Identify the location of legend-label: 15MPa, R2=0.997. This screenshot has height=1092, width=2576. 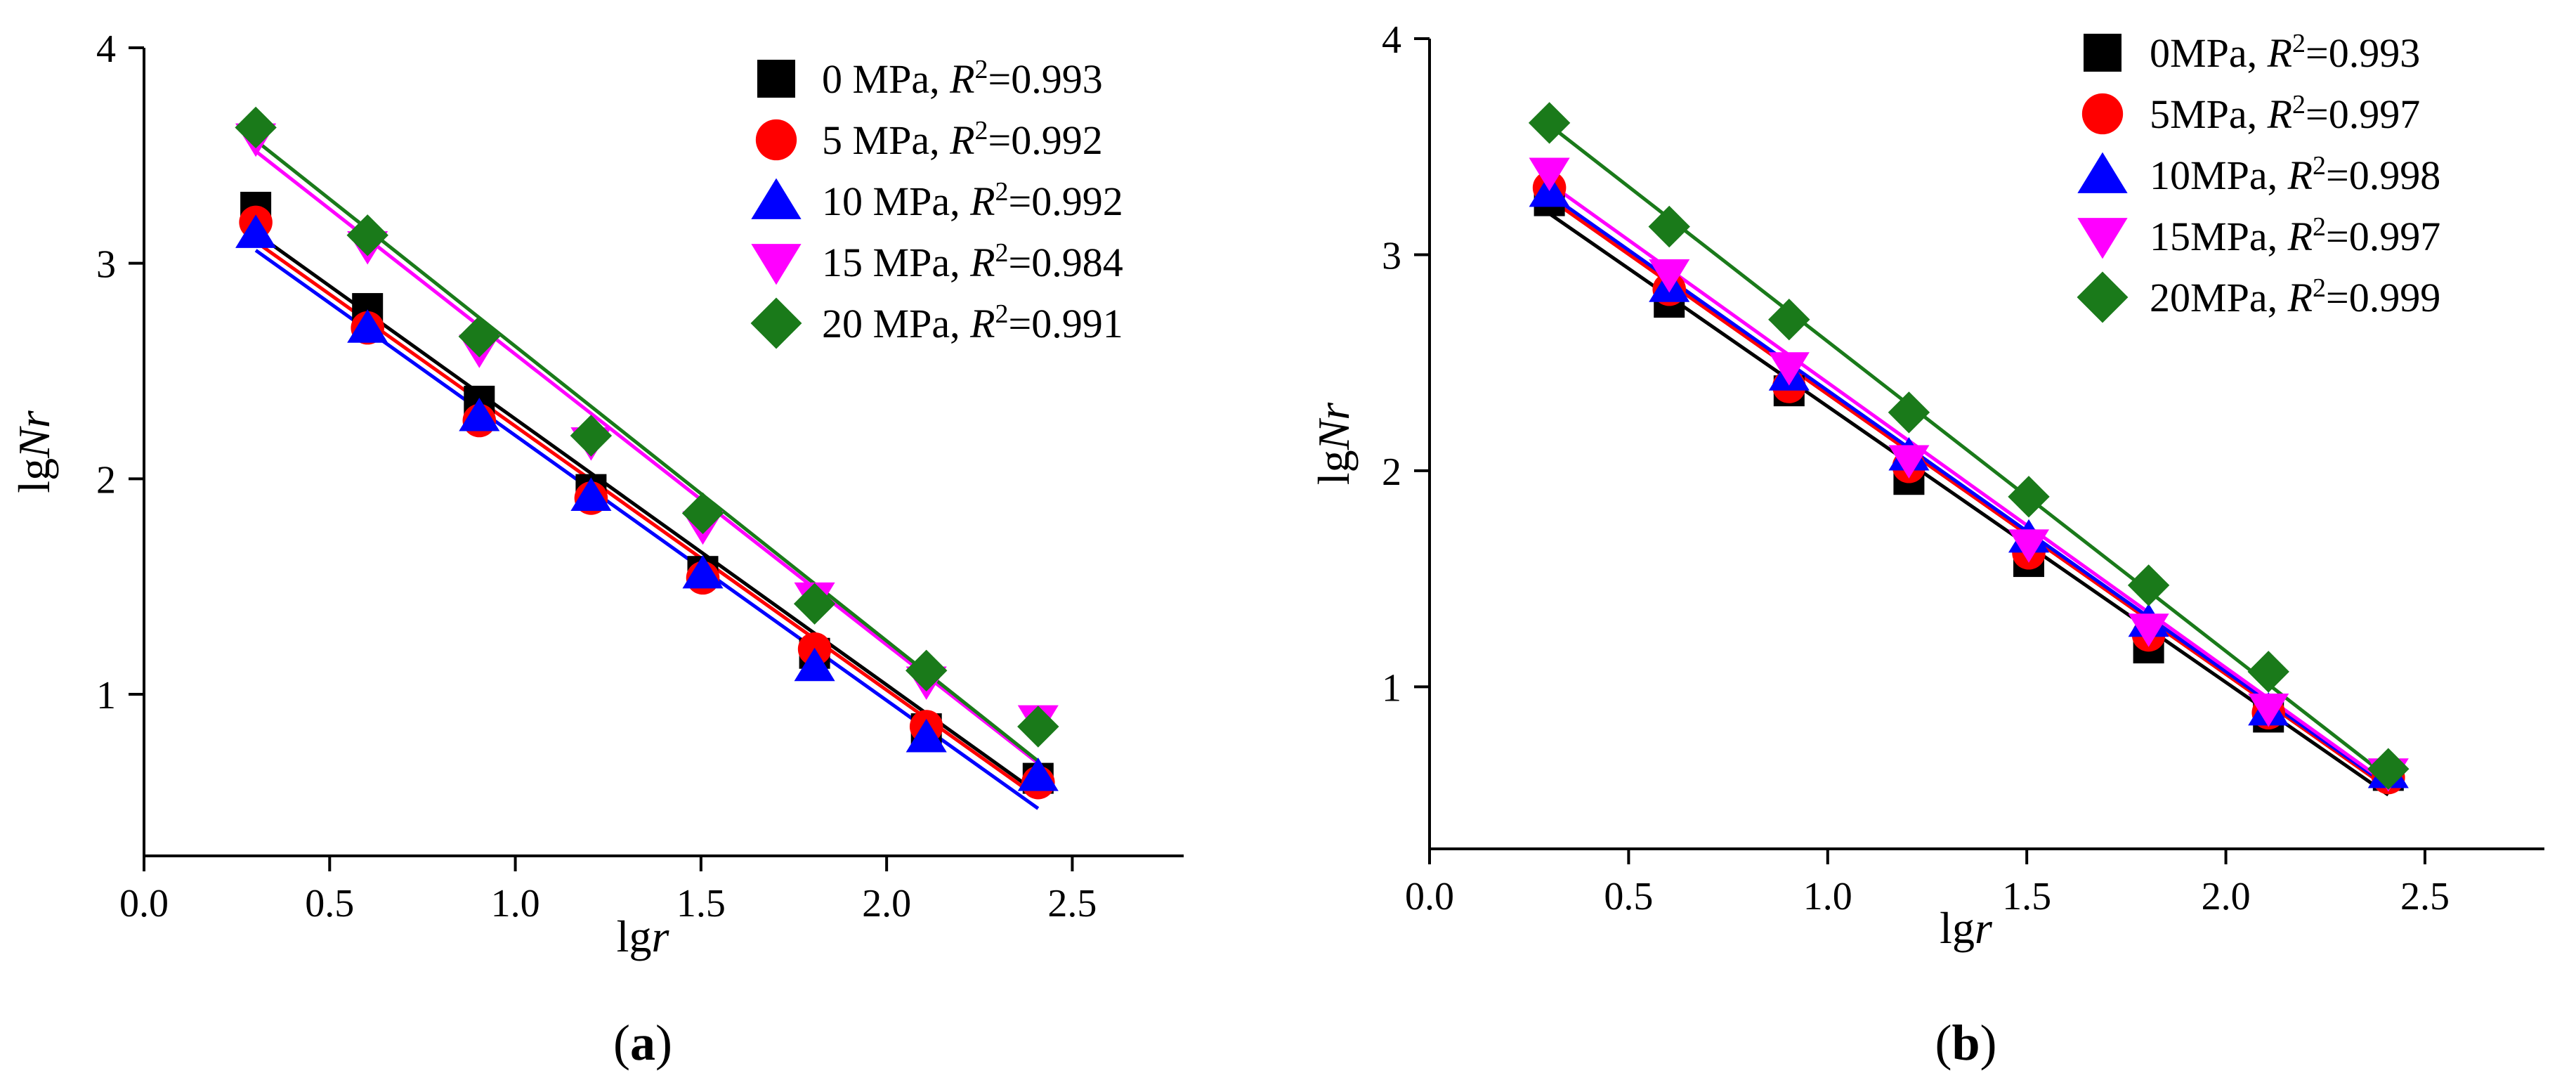
(2295, 236).